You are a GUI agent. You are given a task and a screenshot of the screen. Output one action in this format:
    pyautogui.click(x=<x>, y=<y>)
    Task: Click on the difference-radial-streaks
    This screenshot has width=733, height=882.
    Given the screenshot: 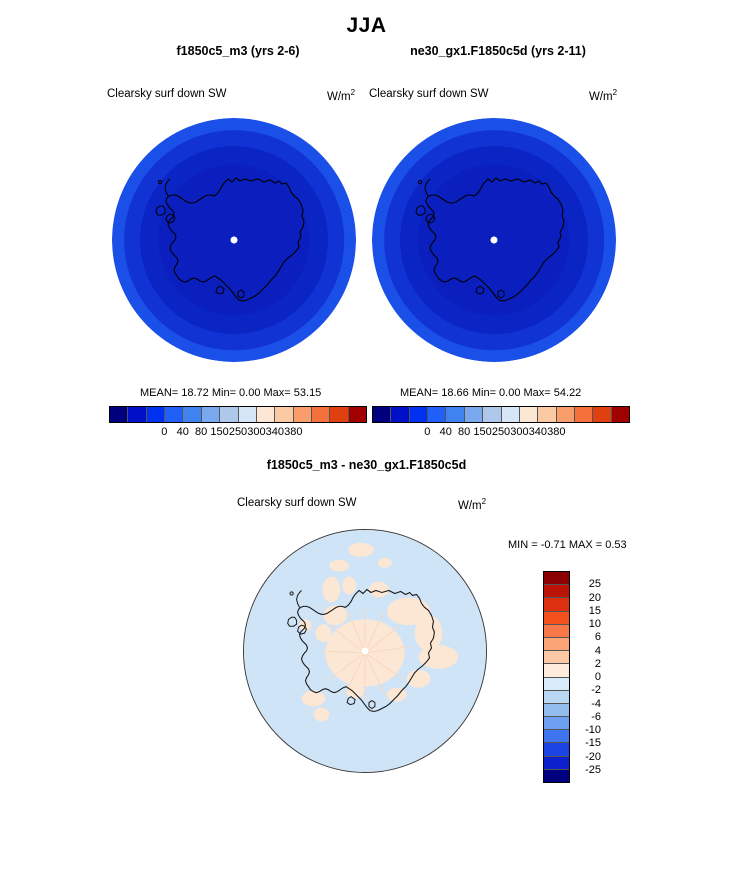 What is the action you would take?
    pyautogui.click(x=365, y=654)
    